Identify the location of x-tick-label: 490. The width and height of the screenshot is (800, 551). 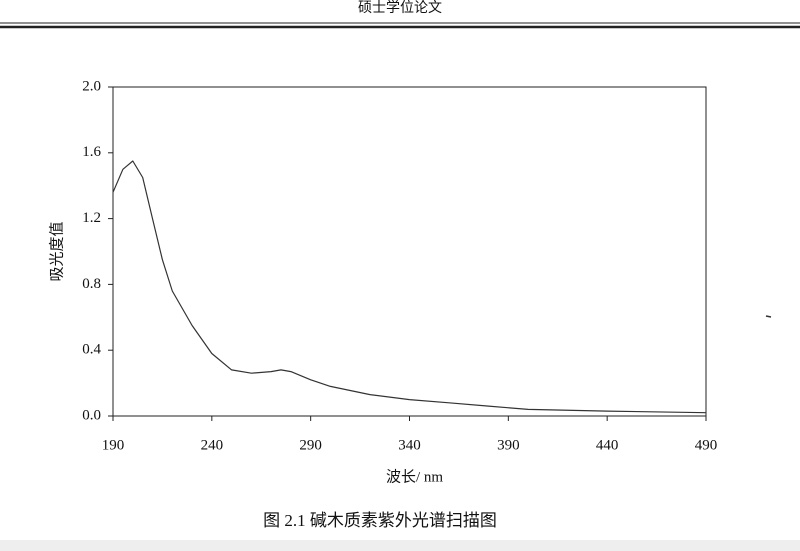
(706, 445).